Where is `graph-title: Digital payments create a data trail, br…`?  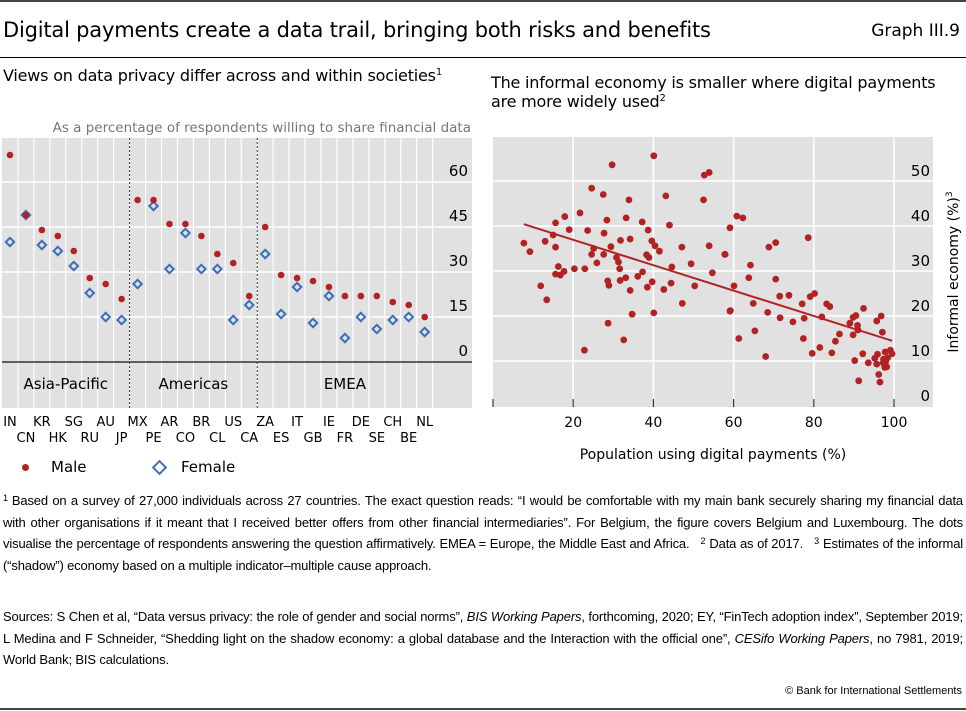 graph-title: Digital payments create a data trail, br… is located at coordinates (357, 30).